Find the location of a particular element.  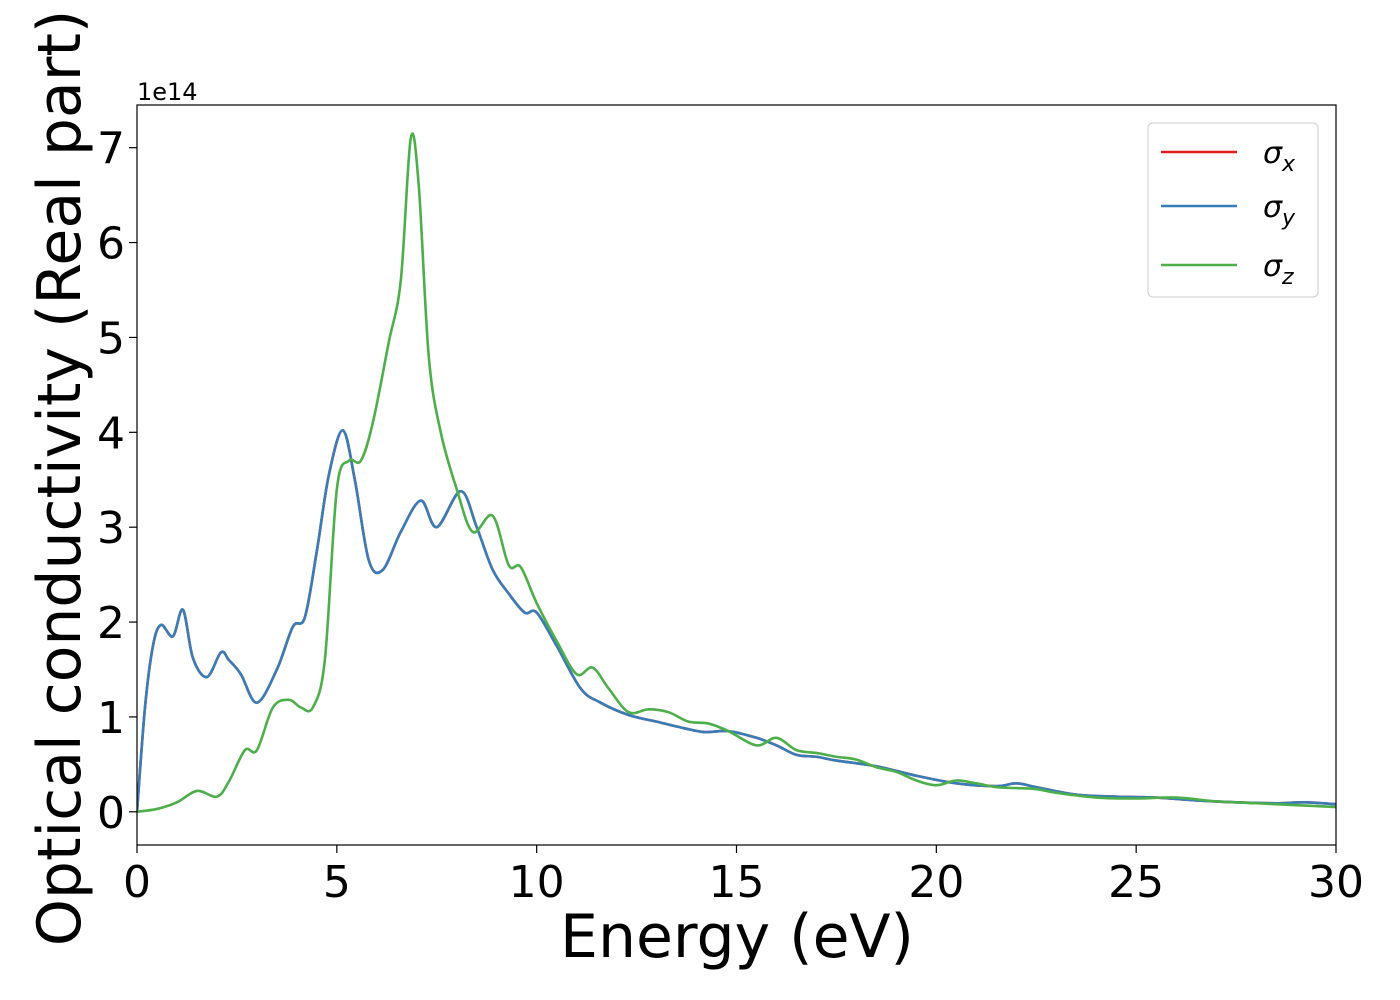

y-tick-label: 3 is located at coordinates (111, 528).